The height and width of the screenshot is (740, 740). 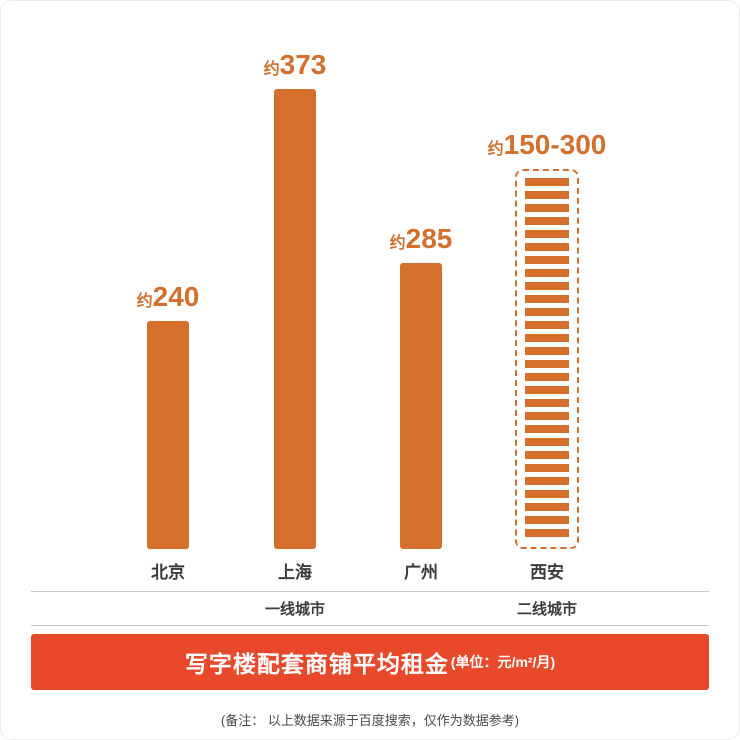 I want to click on bar-column-guangzhou: 约285 广州, so click(x=421, y=296).